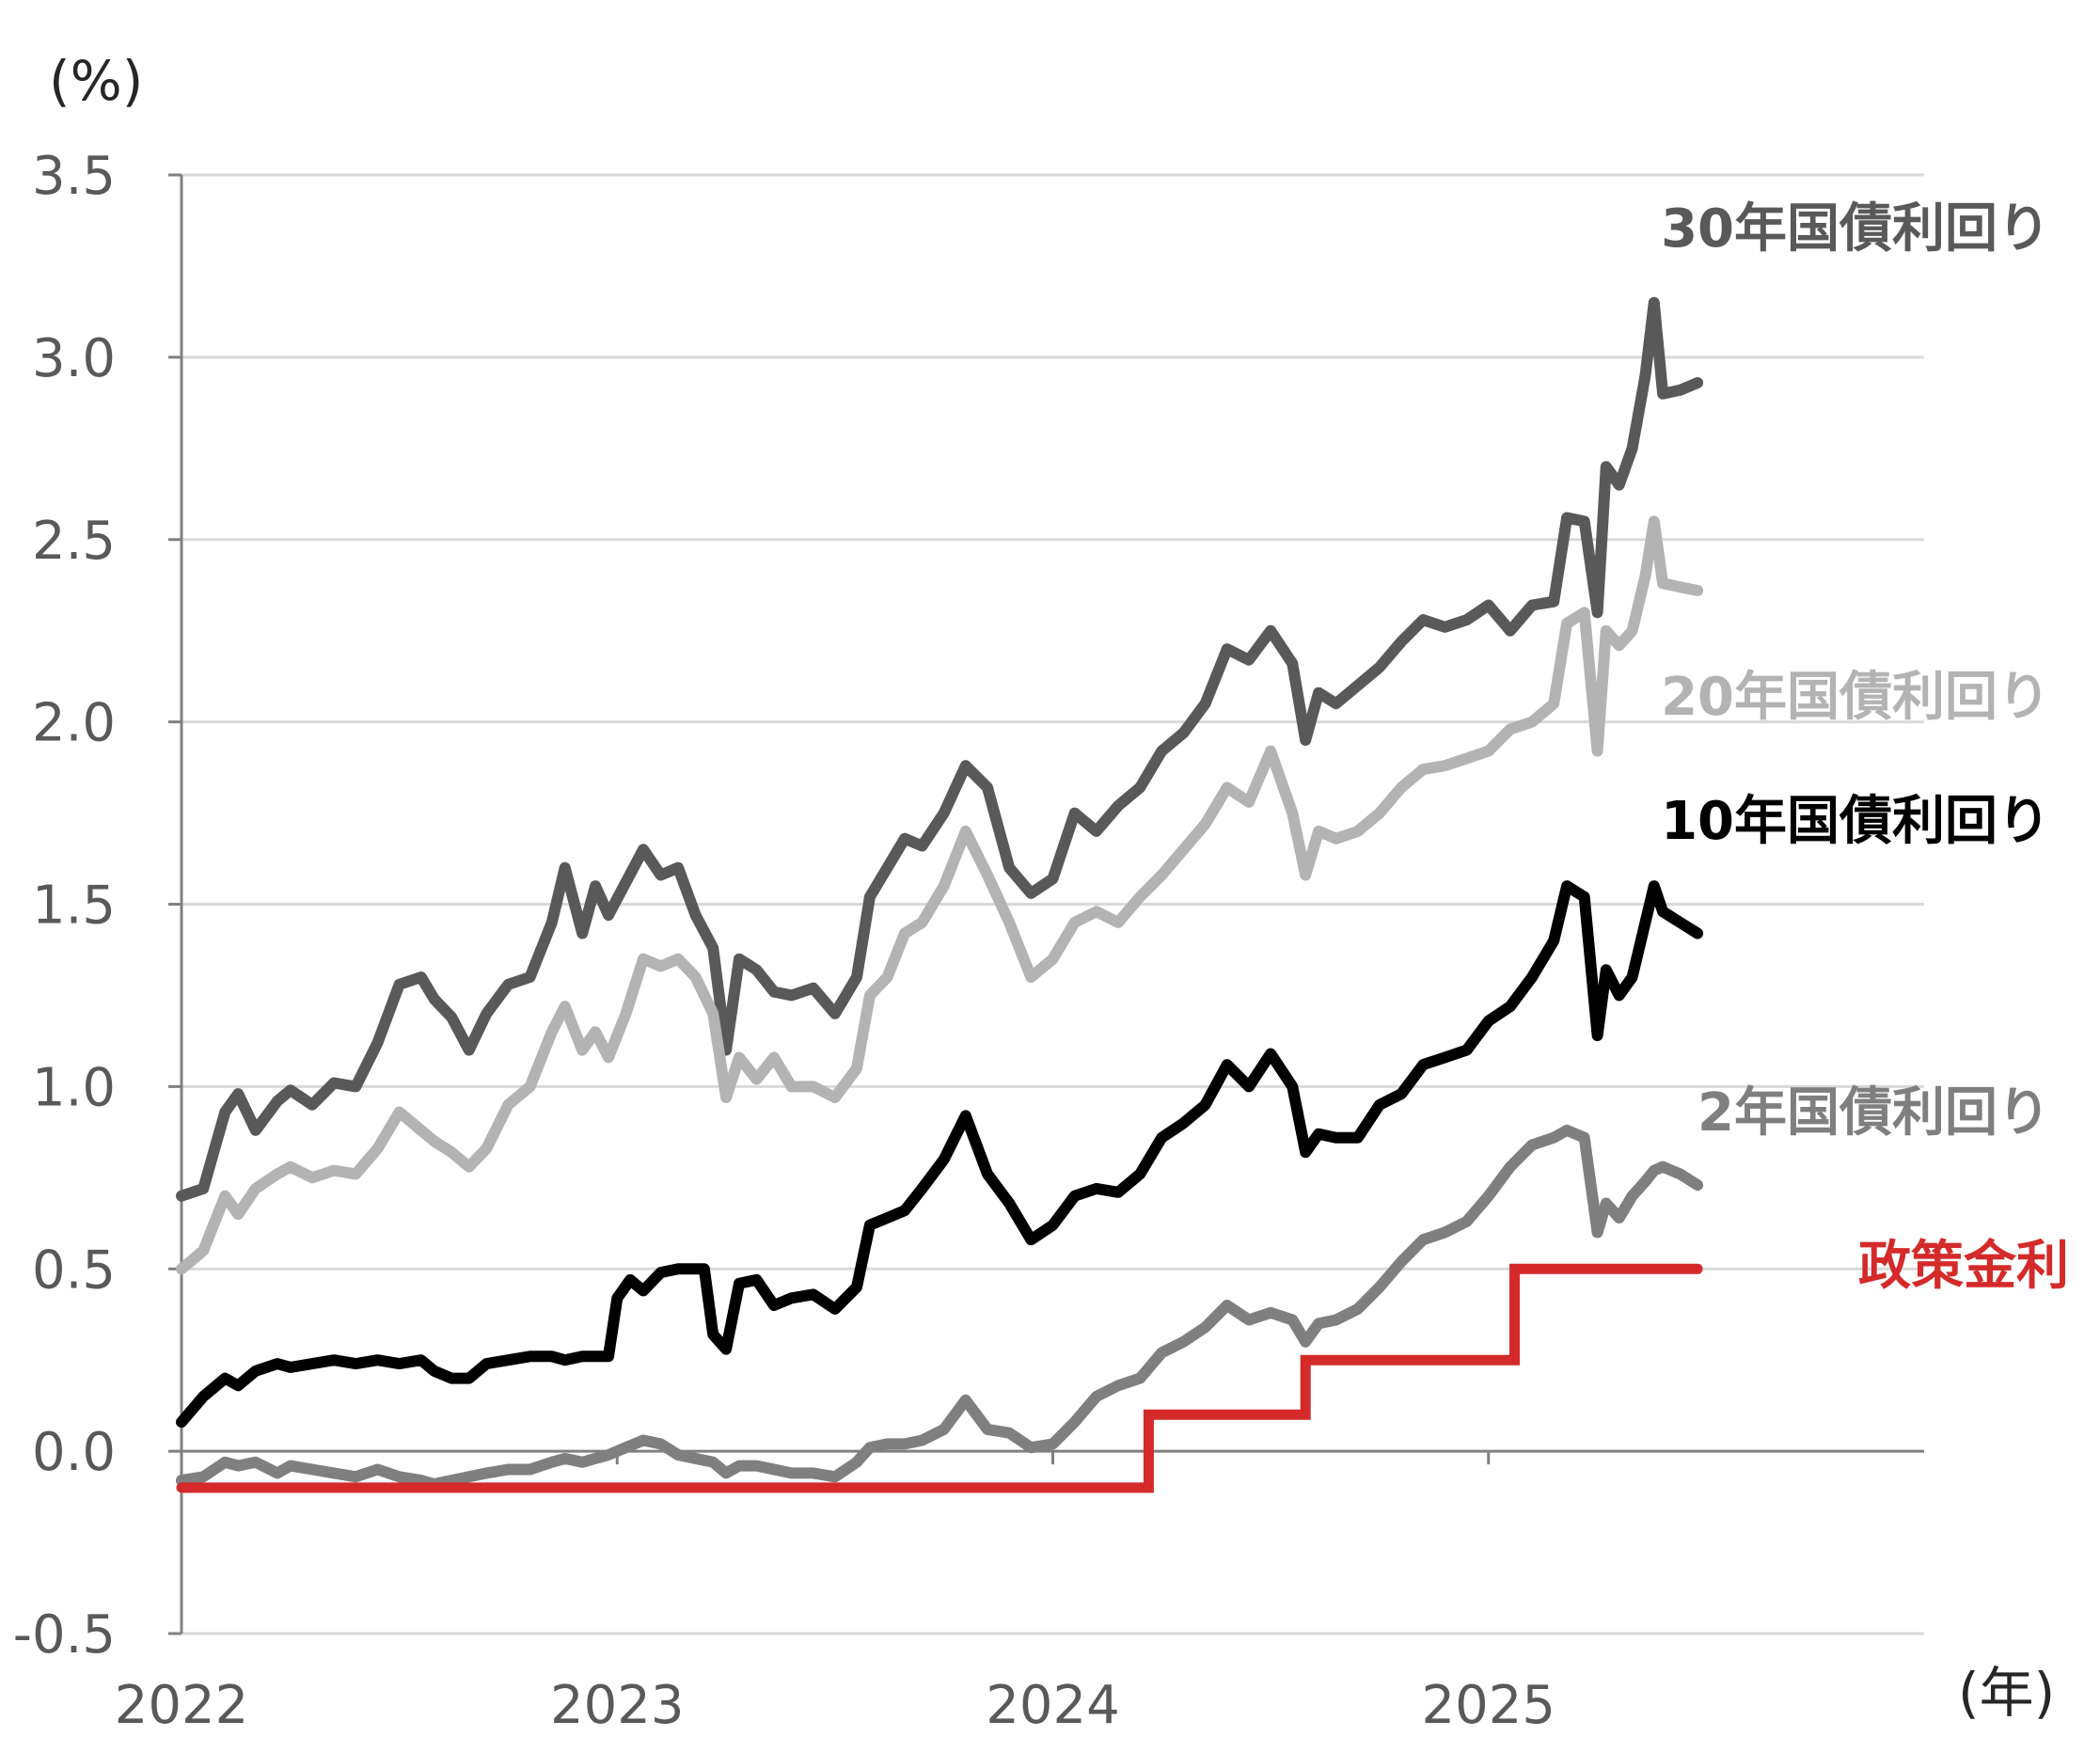  I want to click on x-tick-label: 2024, so click(1053, 1705).